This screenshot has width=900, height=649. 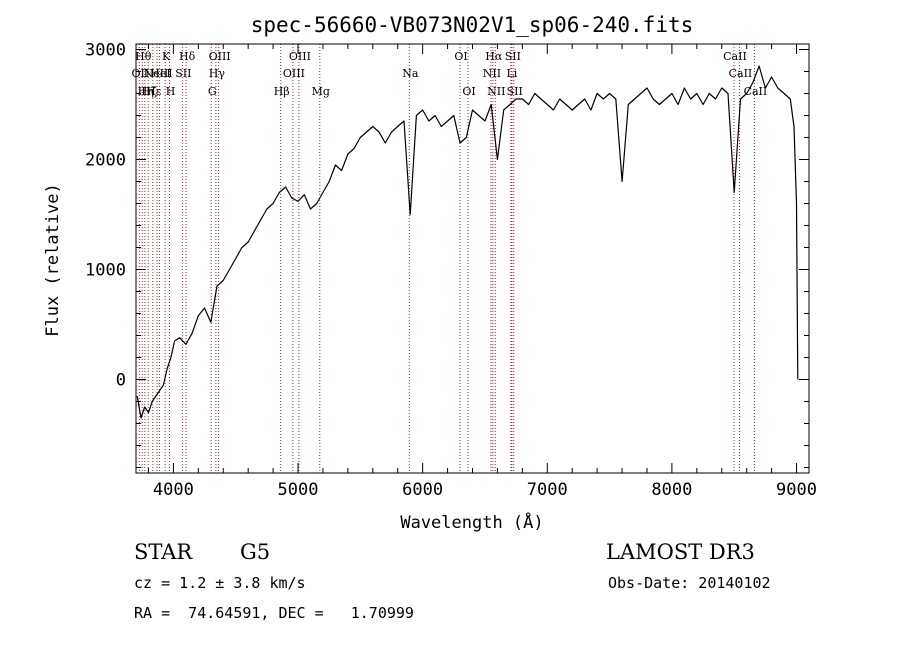 I want to click on line-marker-label: Hη, so click(x=146, y=91).